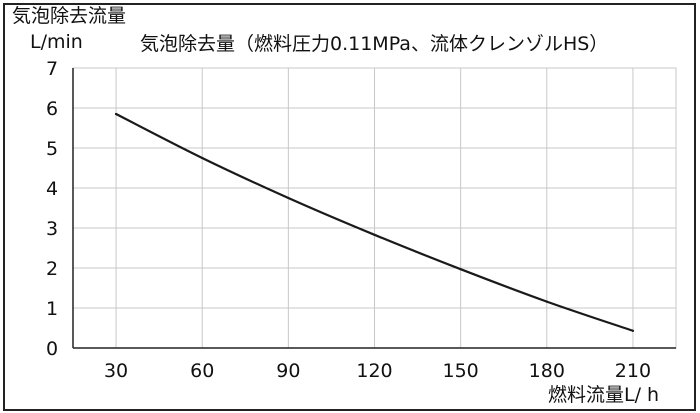 The height and width of the screenshot is (413, 700). What do you see at coordinates (288, 371) in the screenshot?
I see `x-tick-label: 90` at bounding box center [288, 371].